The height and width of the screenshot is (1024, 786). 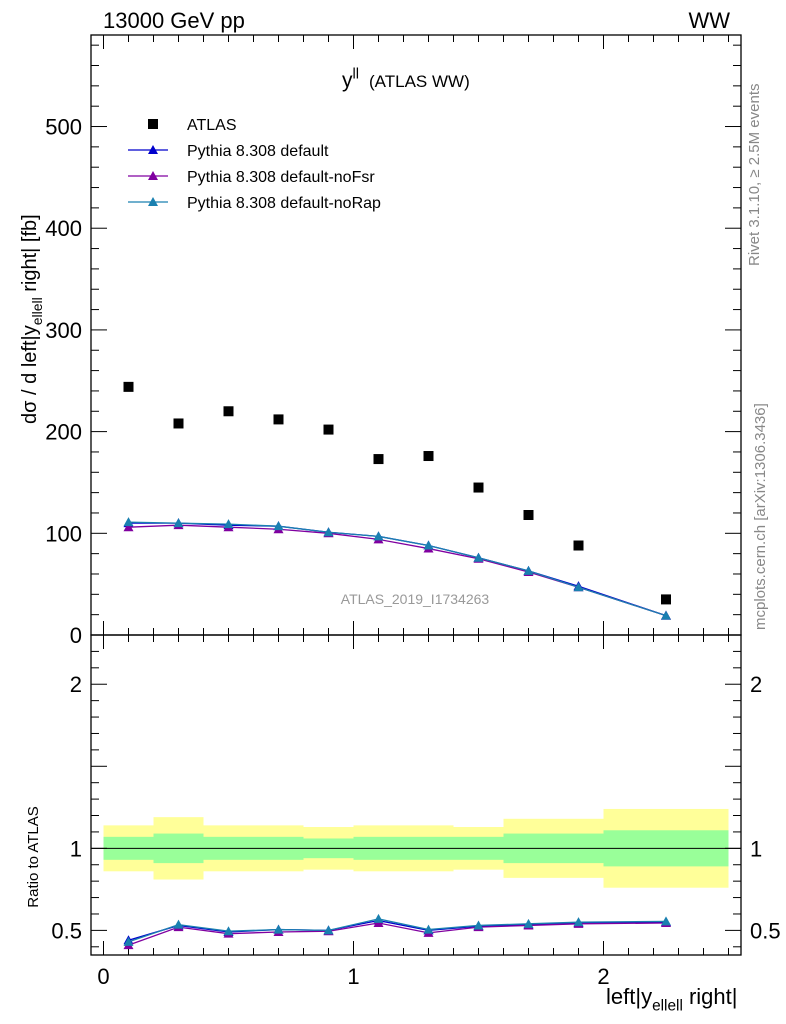 I want to click on ratio-y-tick-label-right: 0.5, so click(x=765, y=930).